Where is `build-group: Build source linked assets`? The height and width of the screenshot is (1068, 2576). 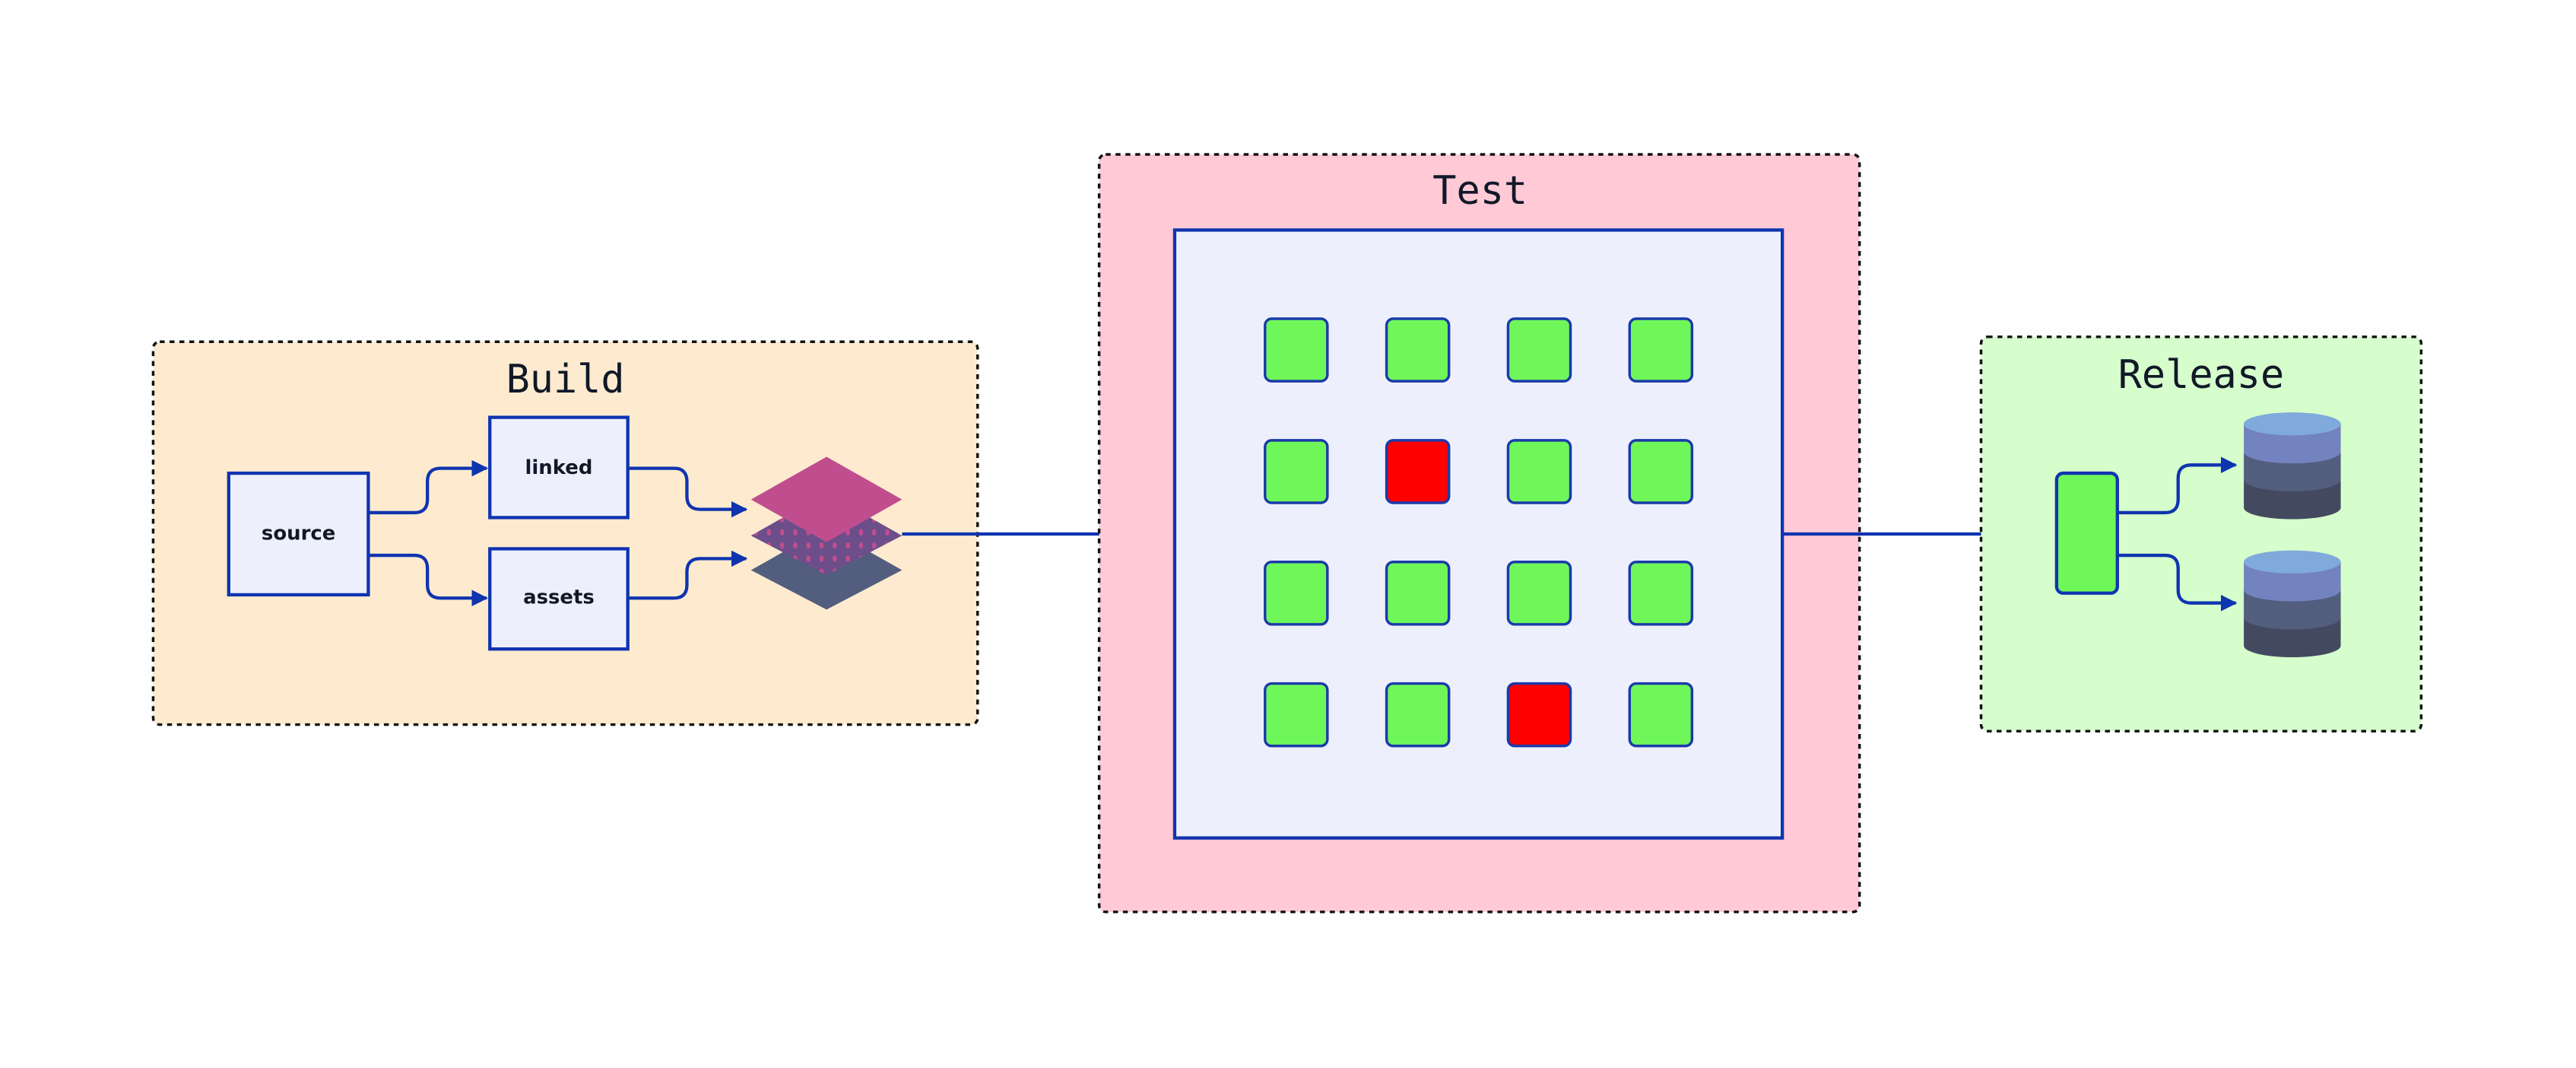
build-group: Build source linked assets is located at coordinates (565, 533).